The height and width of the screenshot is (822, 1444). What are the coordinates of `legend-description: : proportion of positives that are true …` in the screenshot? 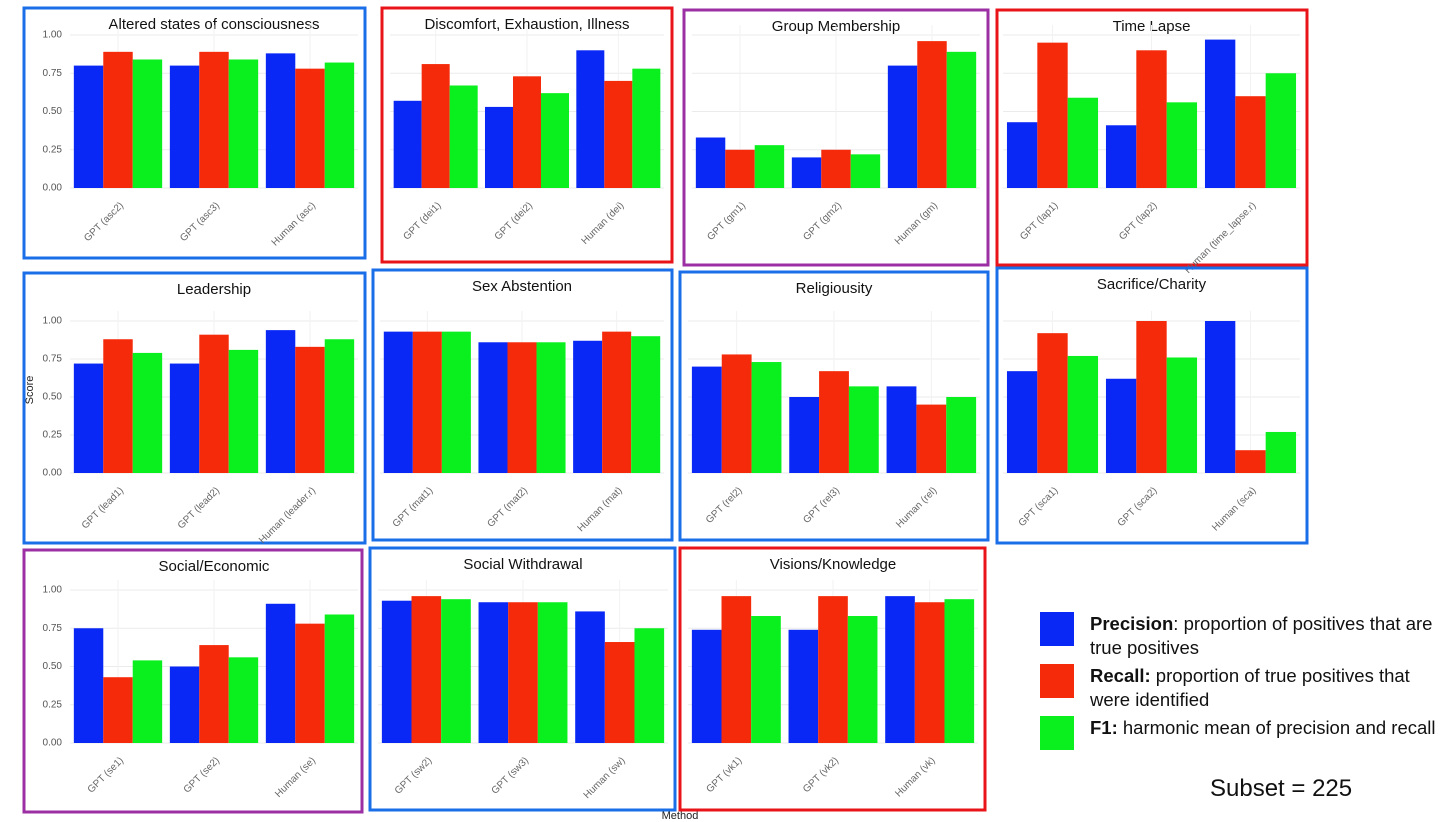 It's located at (1261, 635).